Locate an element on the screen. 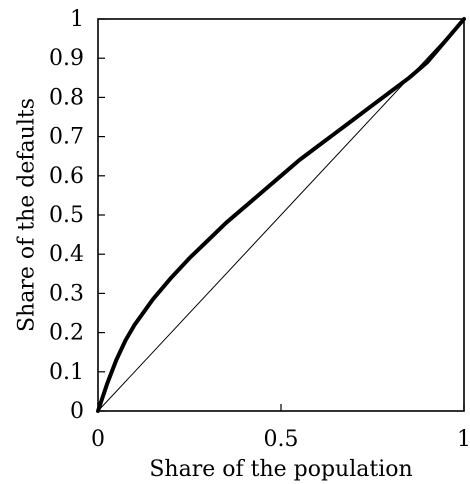 This screenshot has width=470, height=484. y-tick-label: 0.9 is located at coordinates (66, 58).